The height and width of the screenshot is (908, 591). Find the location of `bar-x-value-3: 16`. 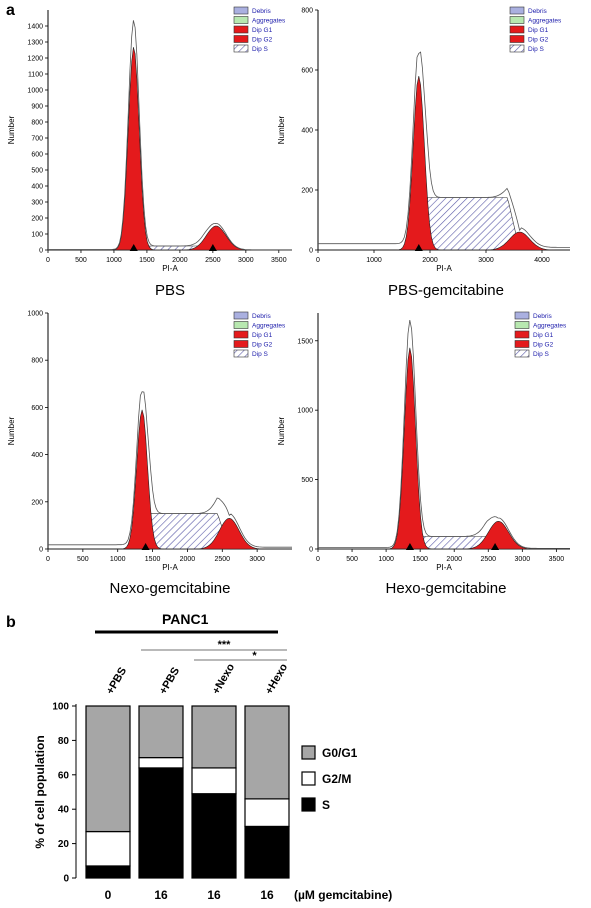

bar-x-value-3: 16 is located at coordinates (267, 895).